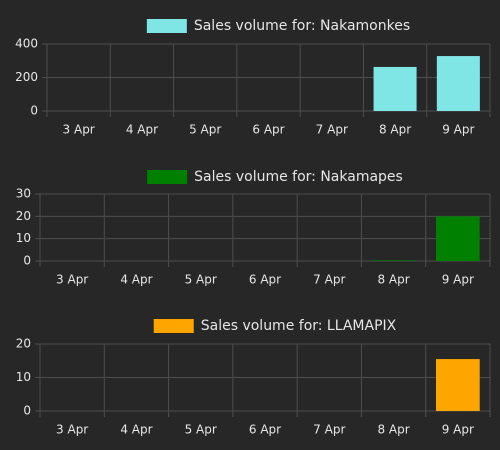 The height and width of the screenshot is (450, 500). Describe the element at coordinates (26, 77) in the screenshot. I see `y-tick-label: 200` at that location.